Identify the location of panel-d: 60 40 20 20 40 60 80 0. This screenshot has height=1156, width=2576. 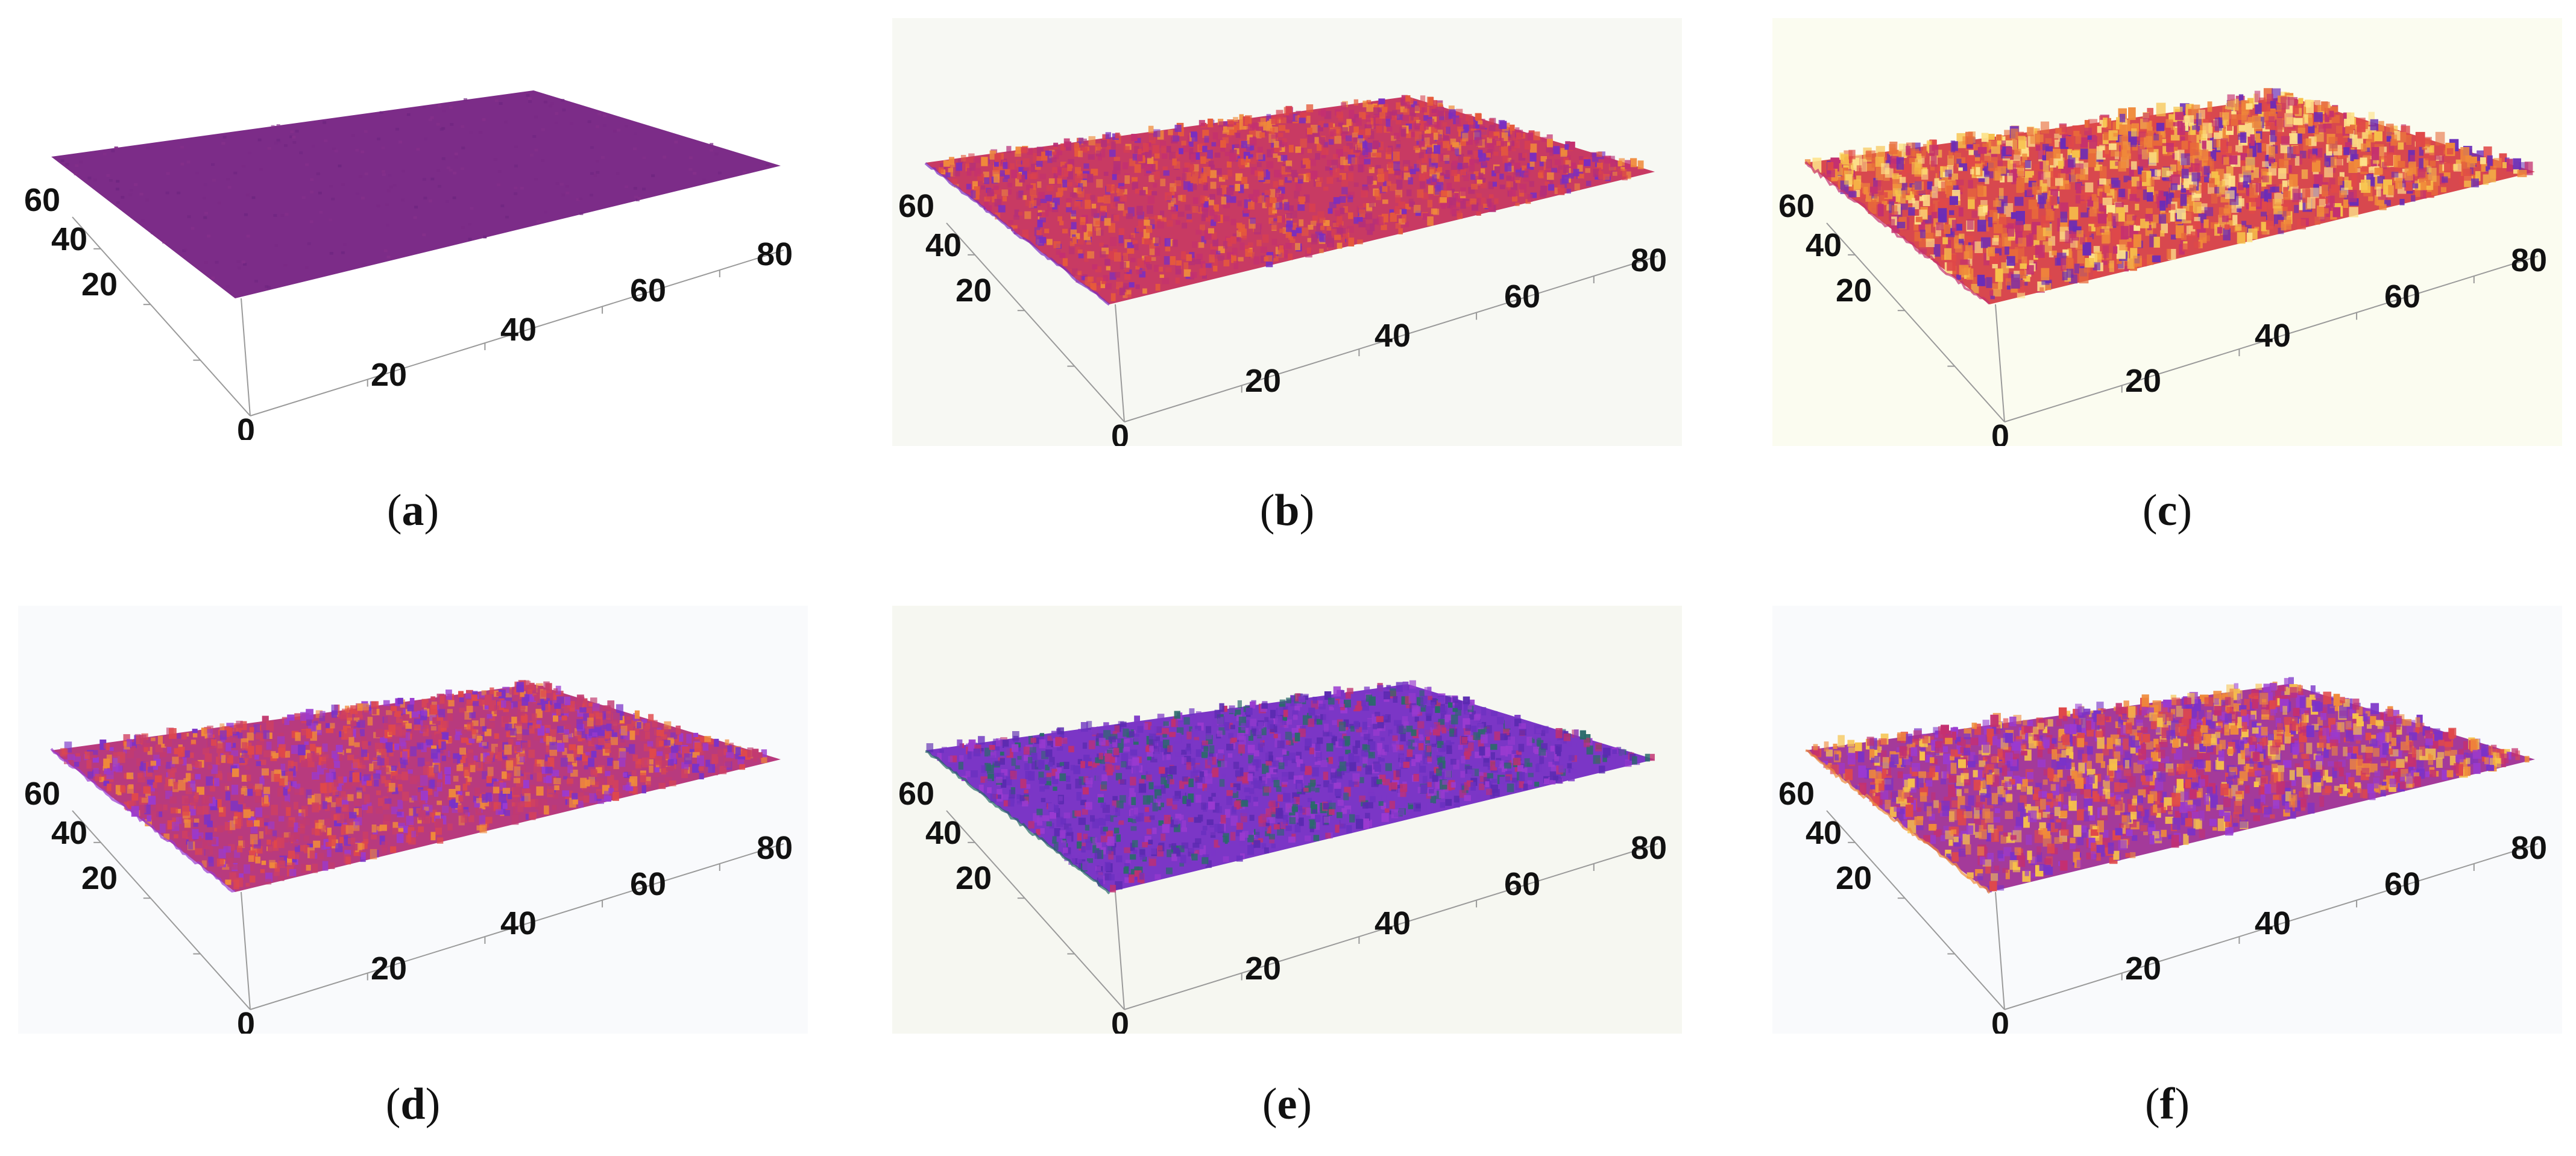
(413, 820).